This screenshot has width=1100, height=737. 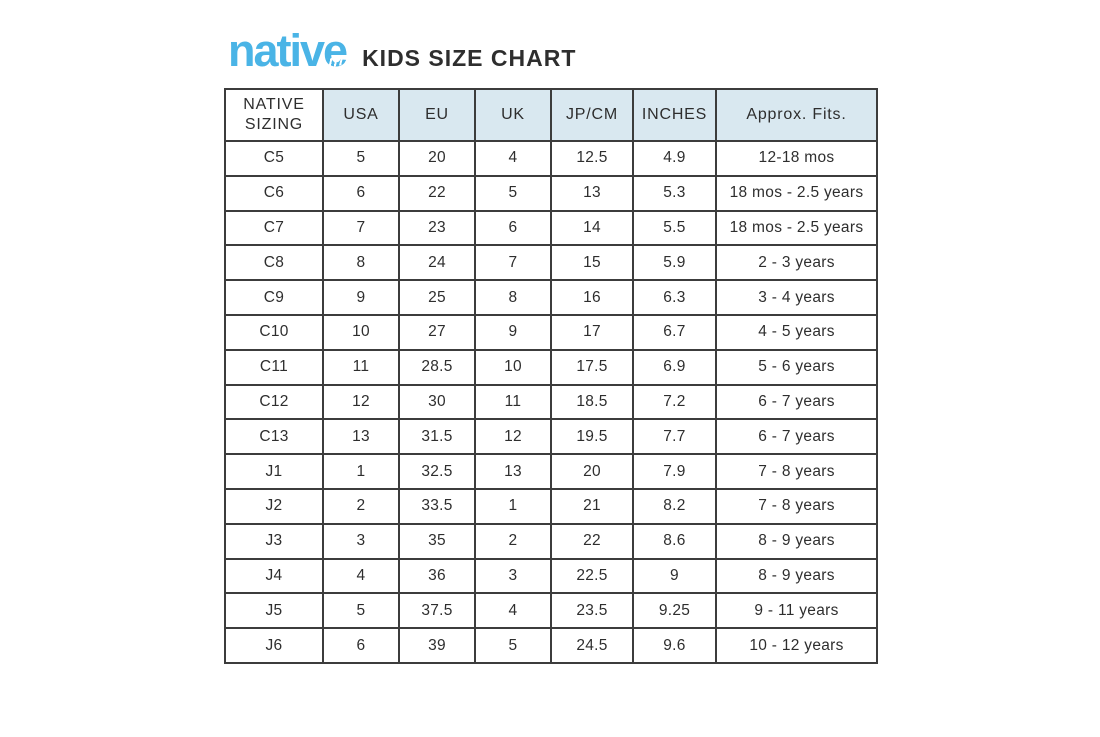 I want to click on table-row: C5 5 20 4 12.5 4.9 12-18 mos, so click(x=551, y=158).